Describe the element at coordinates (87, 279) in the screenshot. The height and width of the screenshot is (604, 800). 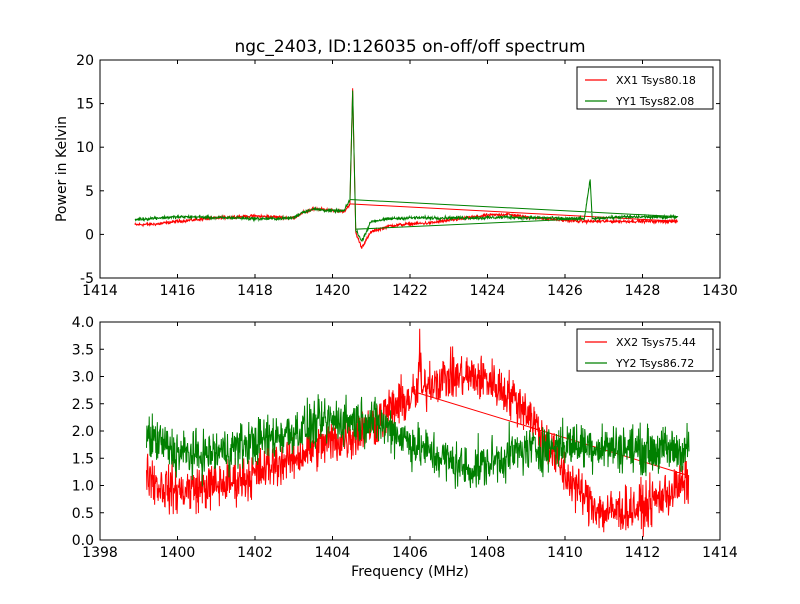
I see `y-tick-label: -5` at that location.